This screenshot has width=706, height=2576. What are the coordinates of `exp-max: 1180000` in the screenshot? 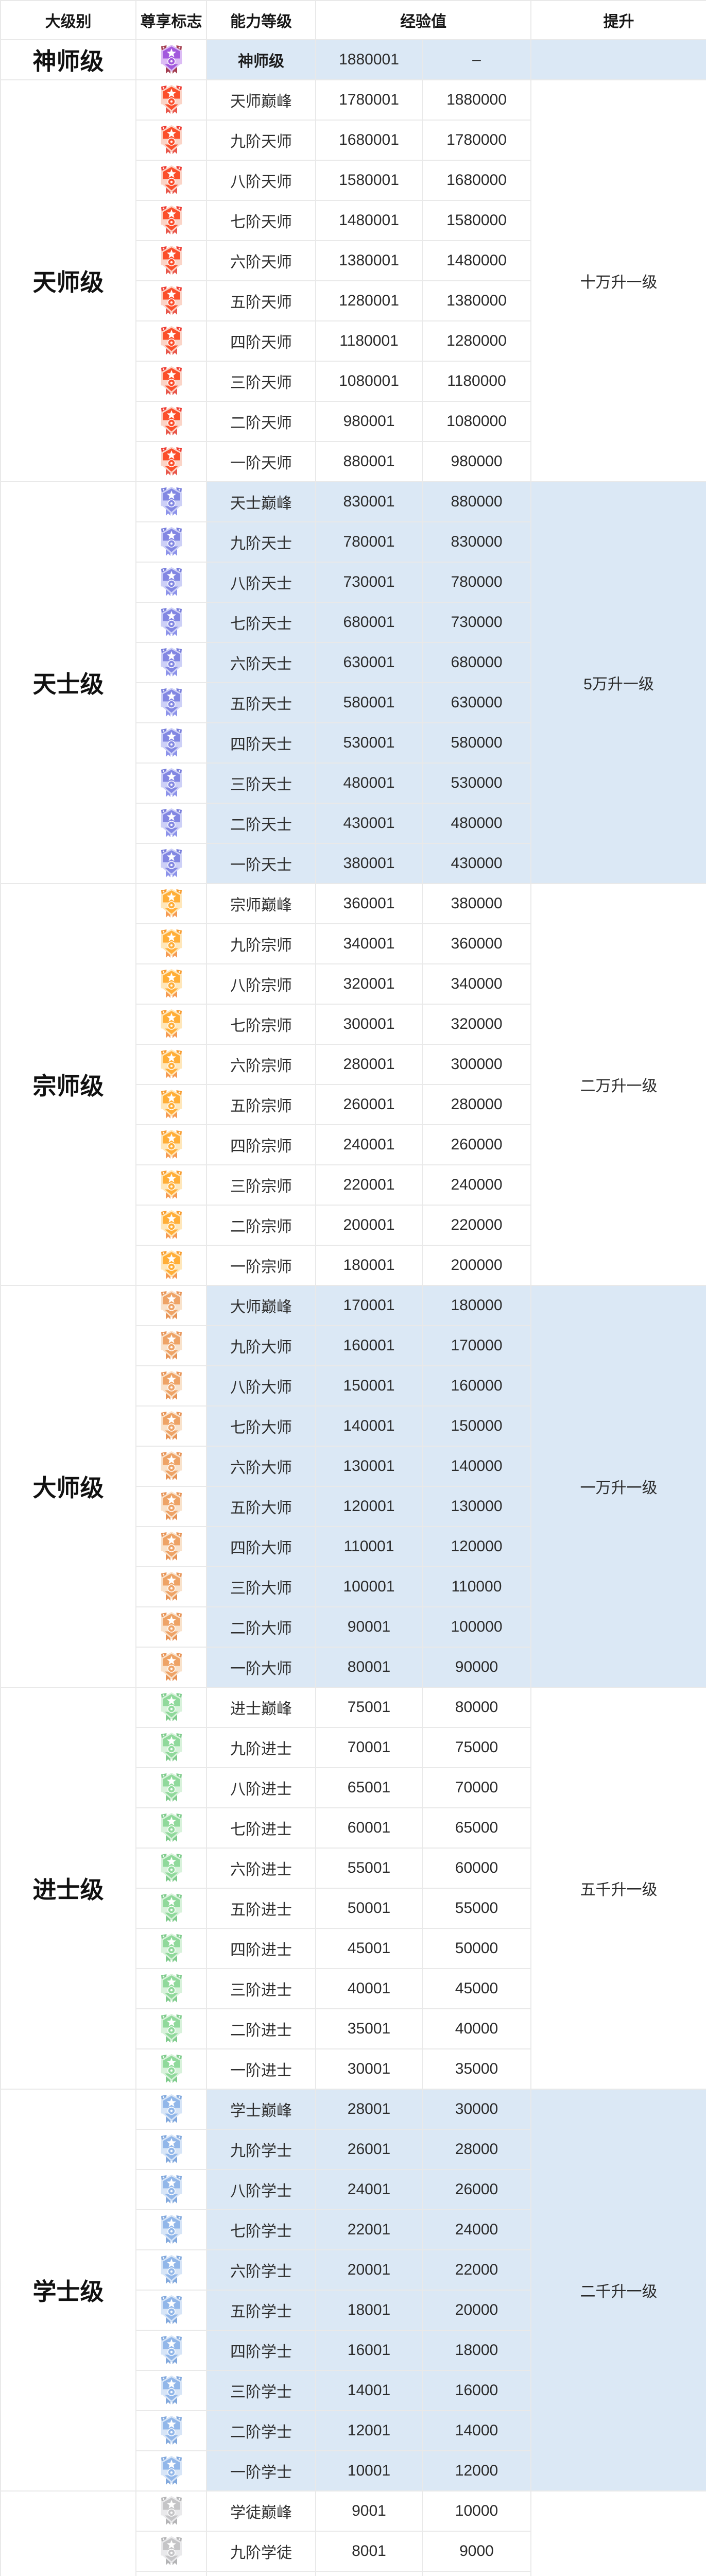 It's located at (476, 381).